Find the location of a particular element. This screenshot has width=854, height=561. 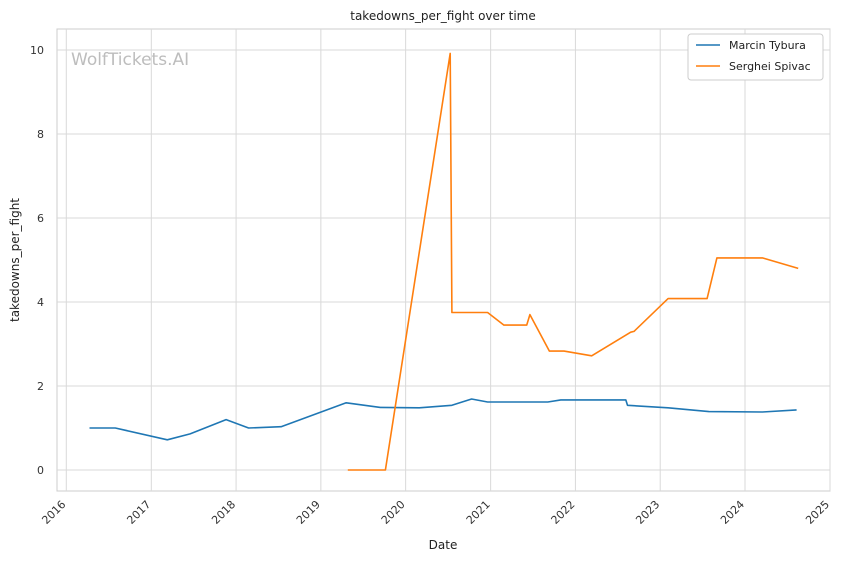

x-tick-label: 2022 is located at coordinates (563, 512).